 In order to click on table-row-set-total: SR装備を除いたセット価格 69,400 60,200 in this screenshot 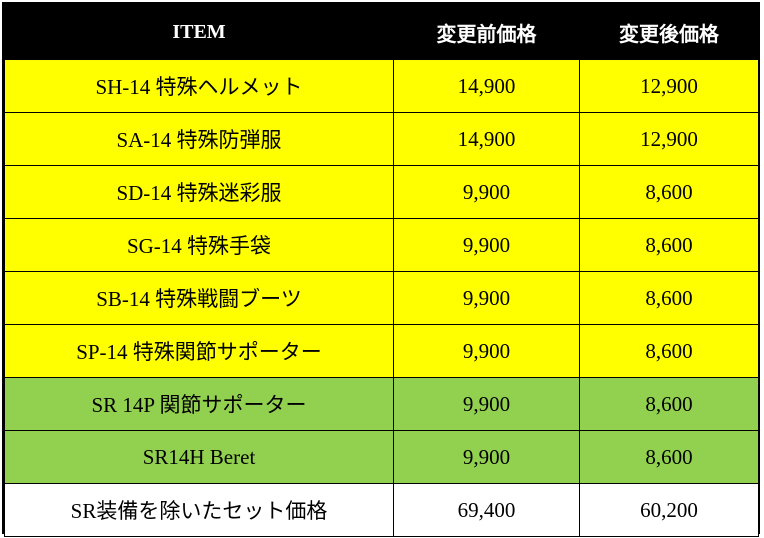, I will do `click(381, 510)`.